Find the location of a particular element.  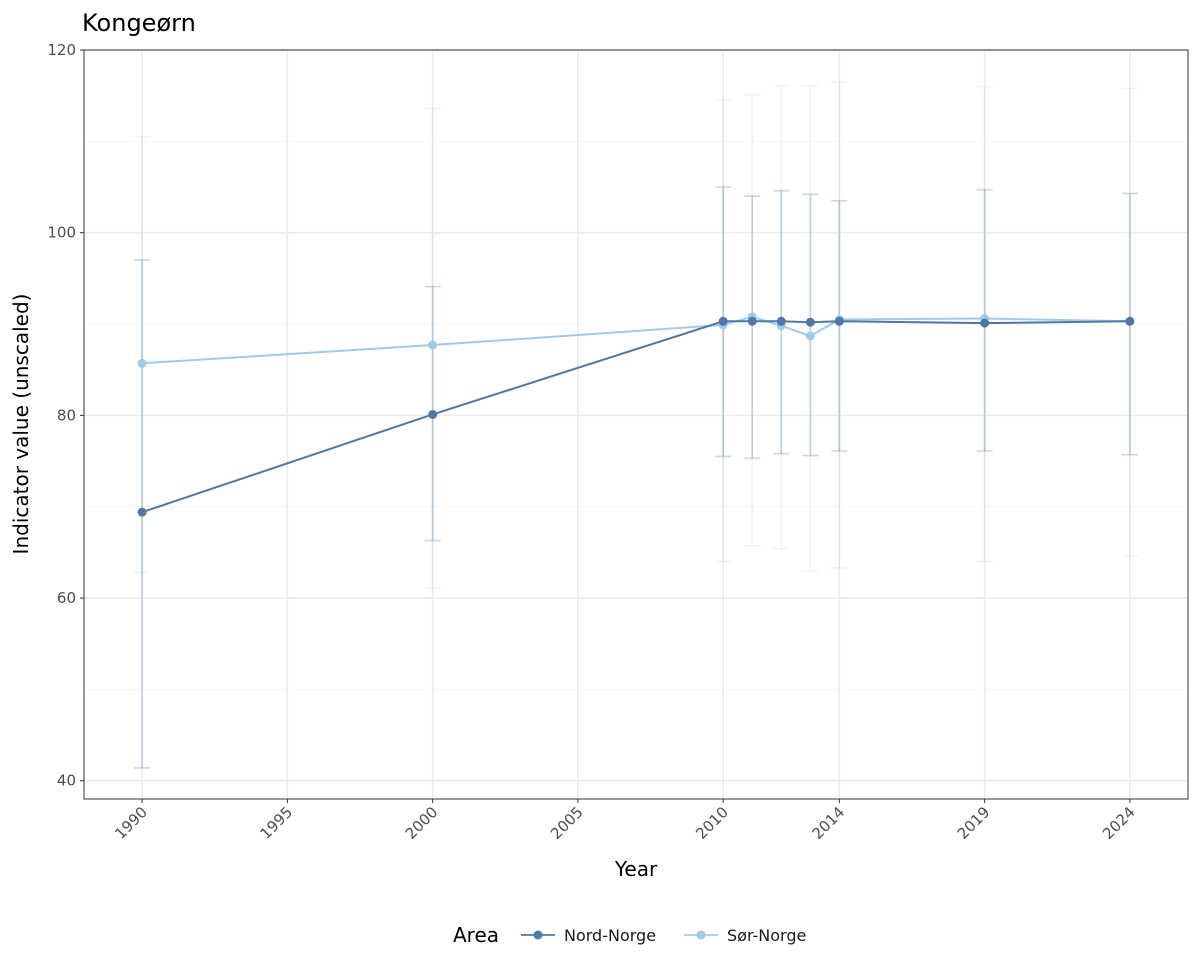

legend-item-sor-norge: Sør-Norge is located at coordinates (745, 935).